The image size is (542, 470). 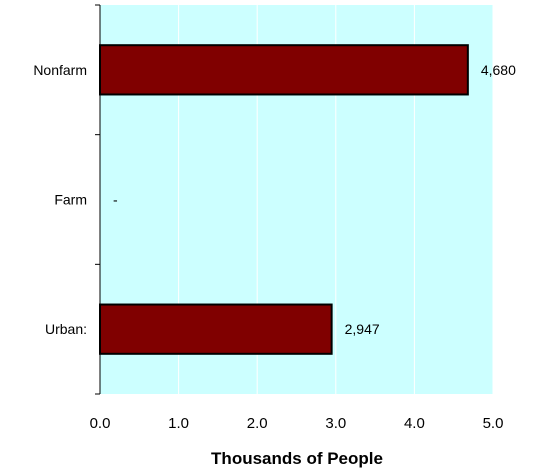 I want to click on bar-nonfarm, so click(x=284, y=70).